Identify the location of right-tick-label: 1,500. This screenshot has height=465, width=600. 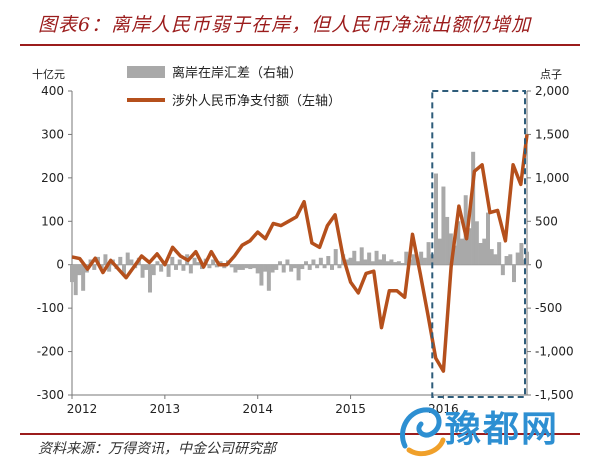
(552, 134).